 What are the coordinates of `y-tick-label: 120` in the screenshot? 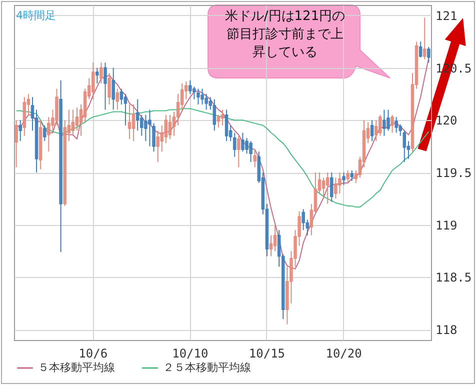 It's located at (447, 121).